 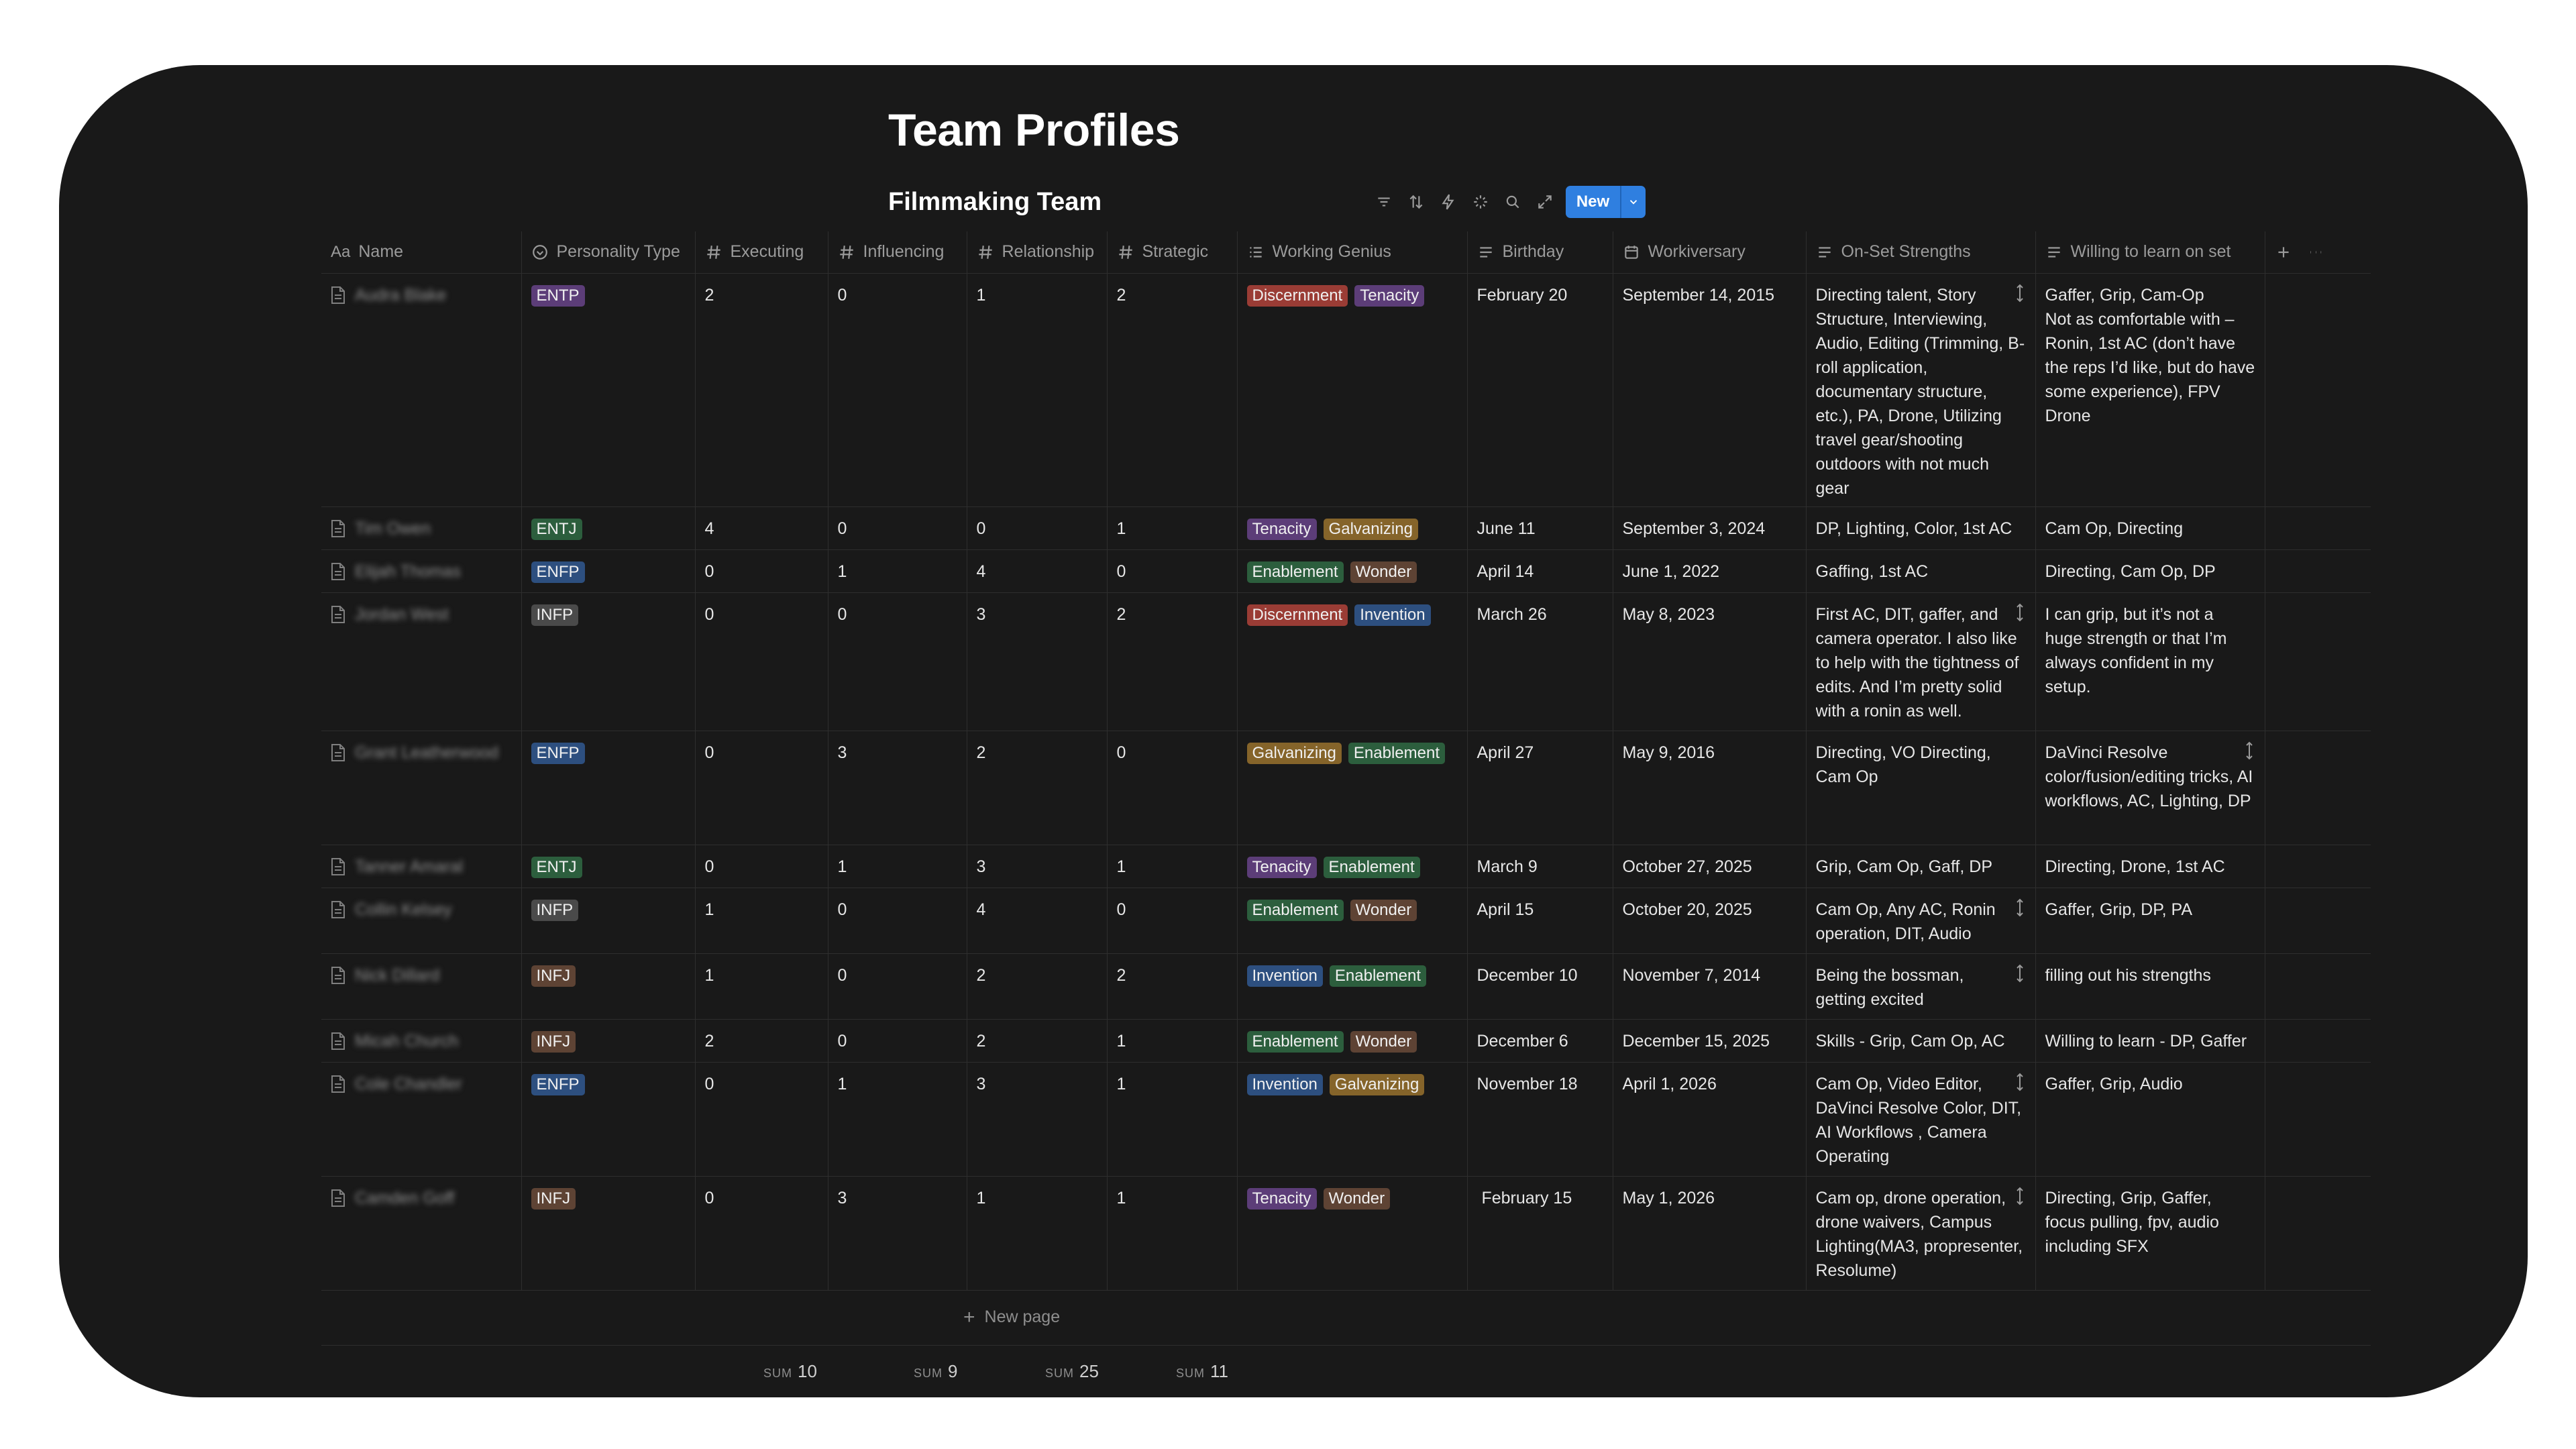 I want to click on cell-on-set-strengths: Skills - Grip, Cam Op, AC, so click(x=1921, y=1041).